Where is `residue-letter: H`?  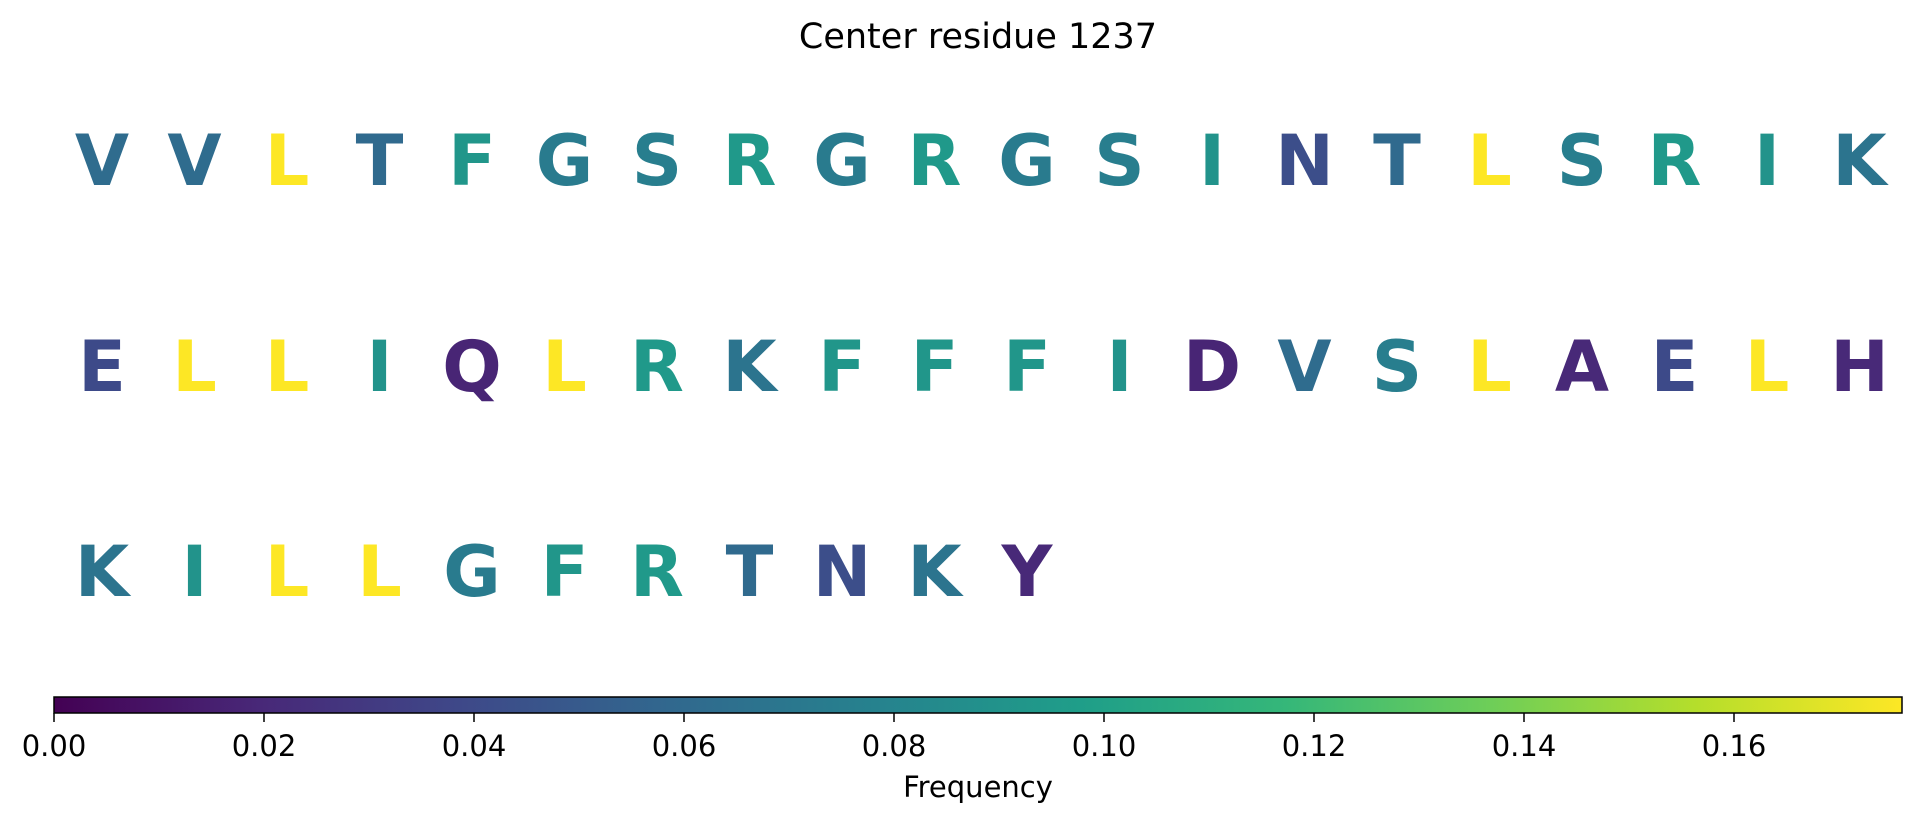 residue-letter: H is located at coordinates (1859, 367).